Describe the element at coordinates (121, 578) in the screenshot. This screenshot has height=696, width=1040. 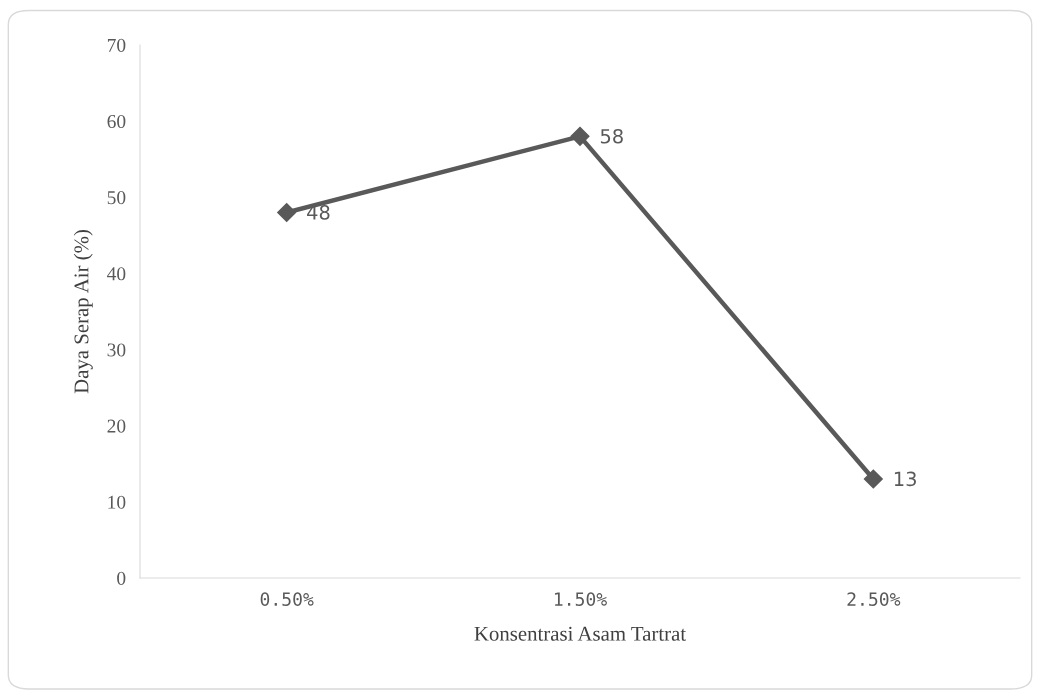
I see `y-tick-label: 0` at that location.